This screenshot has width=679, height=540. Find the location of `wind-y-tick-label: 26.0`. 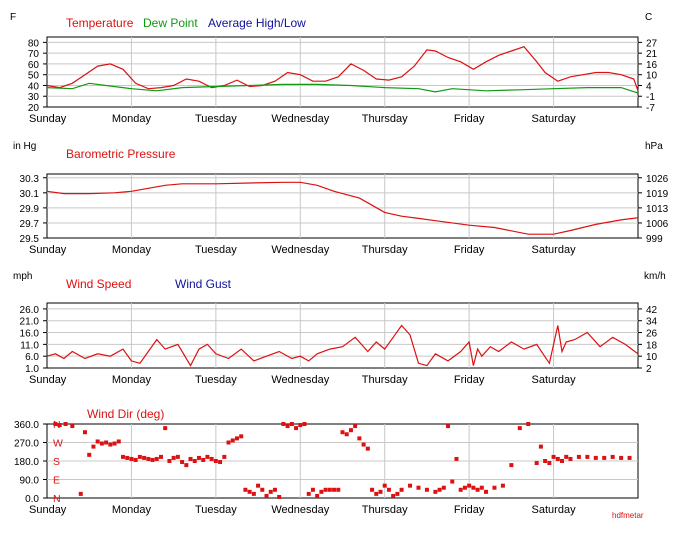

wind-y-tick-label: 26.0 is located at coordinates (30, 310).